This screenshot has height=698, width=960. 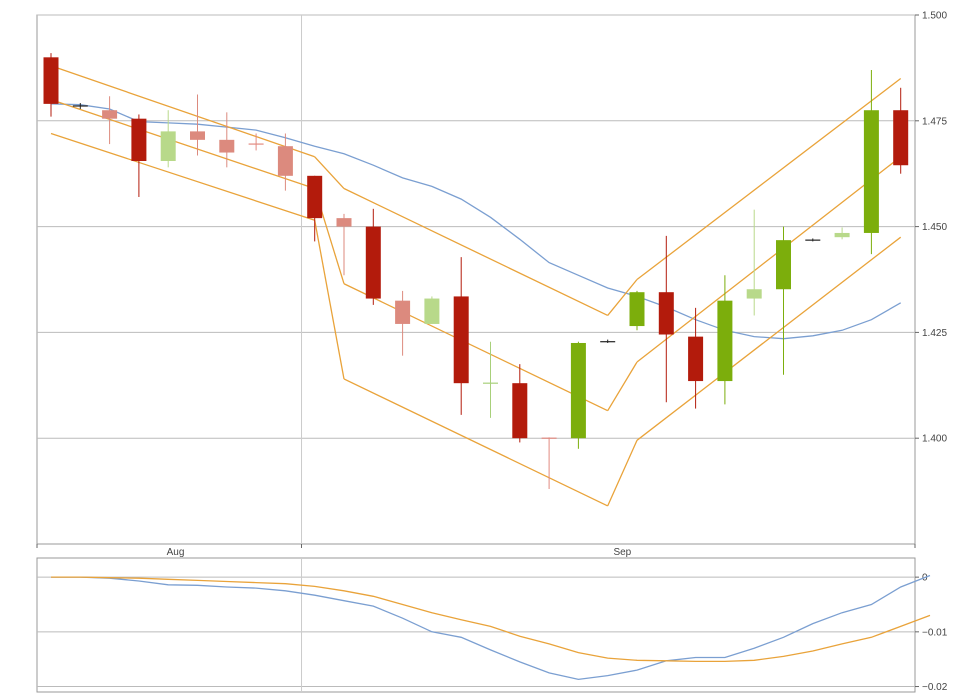 I want to click on y-tick-label: 1.450, so click(x=934, y=227).